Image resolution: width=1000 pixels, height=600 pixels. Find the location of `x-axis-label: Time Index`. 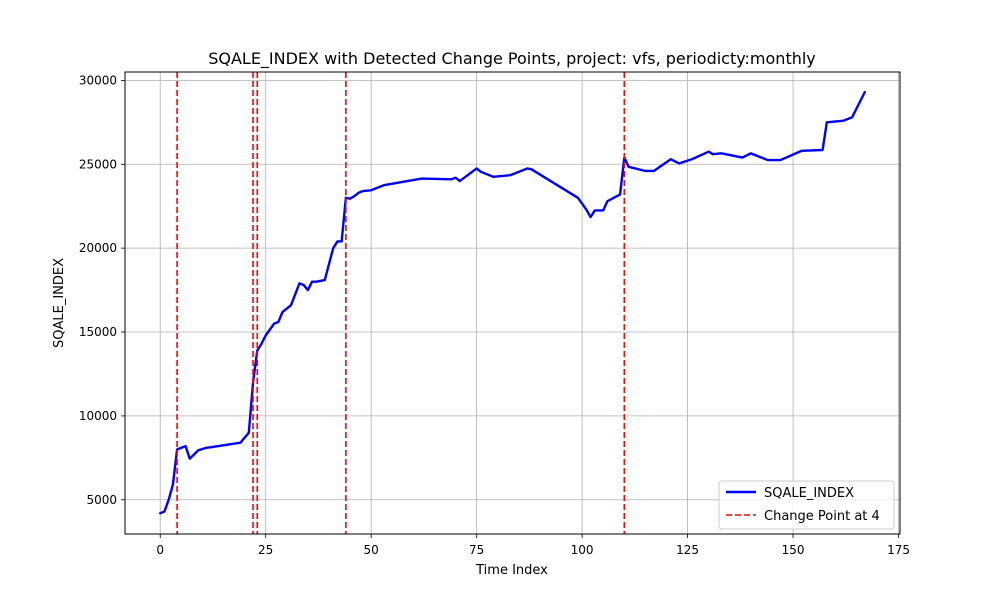

x-axis-label: Time Index is located at coordinates (511, 570).